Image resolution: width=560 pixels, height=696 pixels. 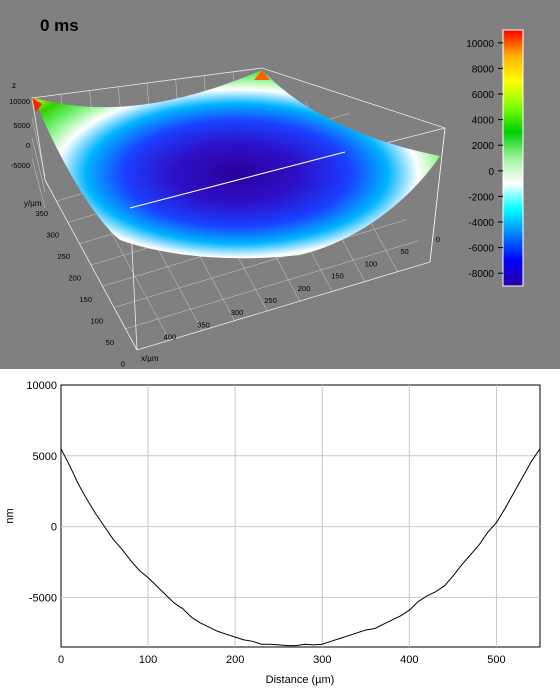 What do you see at coordinates (74, 278) in the screenshot?
I see `y-tick-label: 200` at bounding box center [74, 278].